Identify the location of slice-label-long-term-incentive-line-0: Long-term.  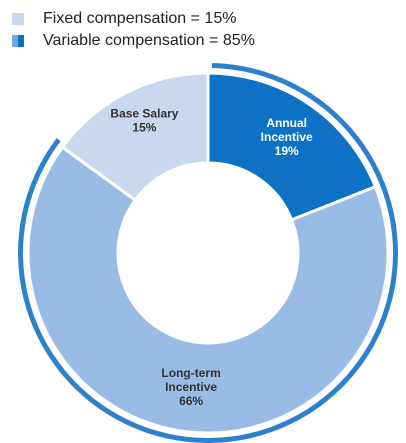
(190, 373).